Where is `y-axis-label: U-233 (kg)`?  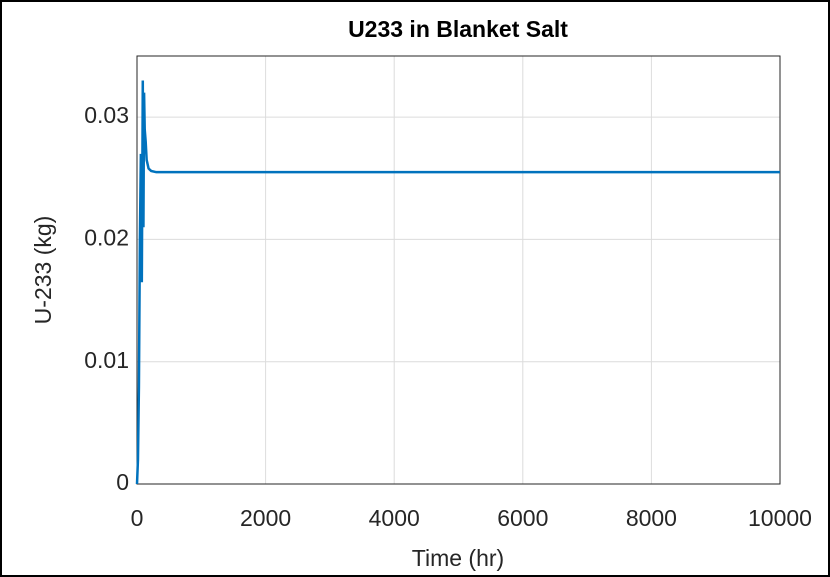
y-axis-label: U-233 (kg) is located at coordinates (43, 270).